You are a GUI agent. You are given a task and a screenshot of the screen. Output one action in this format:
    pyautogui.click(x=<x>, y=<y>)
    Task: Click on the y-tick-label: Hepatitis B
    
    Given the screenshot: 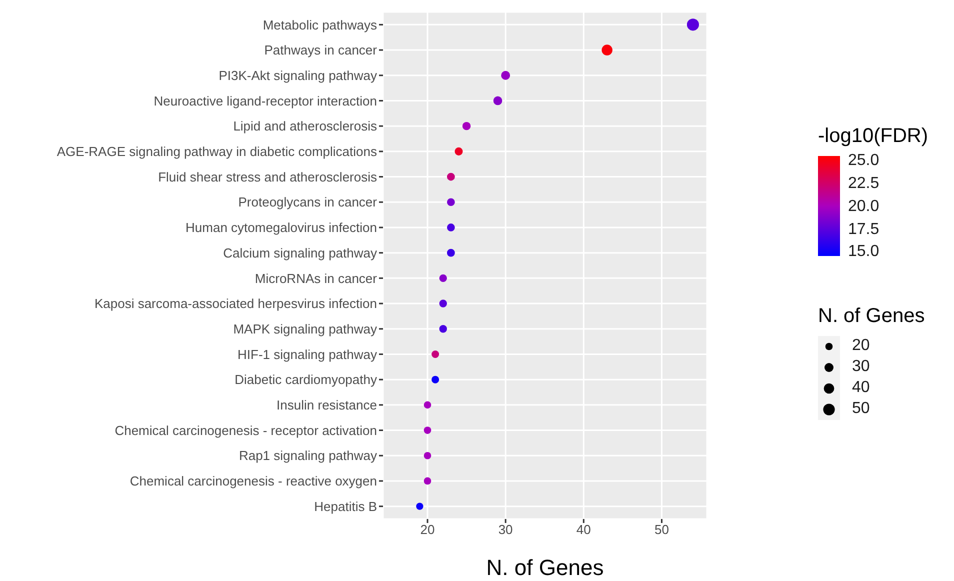 What is the action you would take?
    pyautogui.click(x=345, y=506)
    